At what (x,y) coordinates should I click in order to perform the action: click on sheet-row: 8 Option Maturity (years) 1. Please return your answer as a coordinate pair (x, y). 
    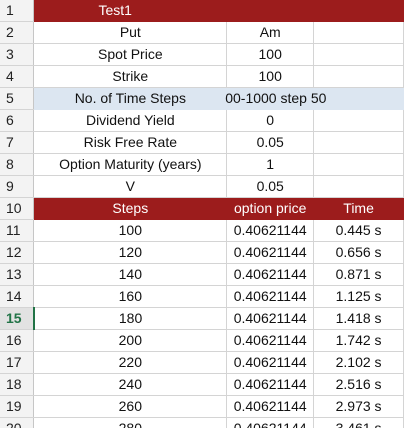
    Looking at the image, I should click on (202, 164).